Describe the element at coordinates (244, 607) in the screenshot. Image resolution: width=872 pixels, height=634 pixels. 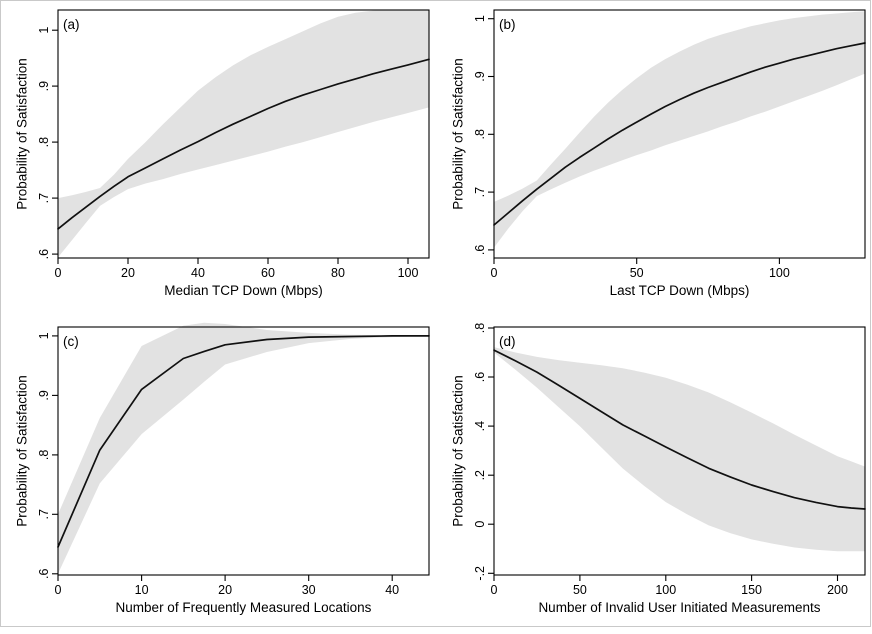
I see `x-axis-title: Number of Frequently Measured Locations` at that location.